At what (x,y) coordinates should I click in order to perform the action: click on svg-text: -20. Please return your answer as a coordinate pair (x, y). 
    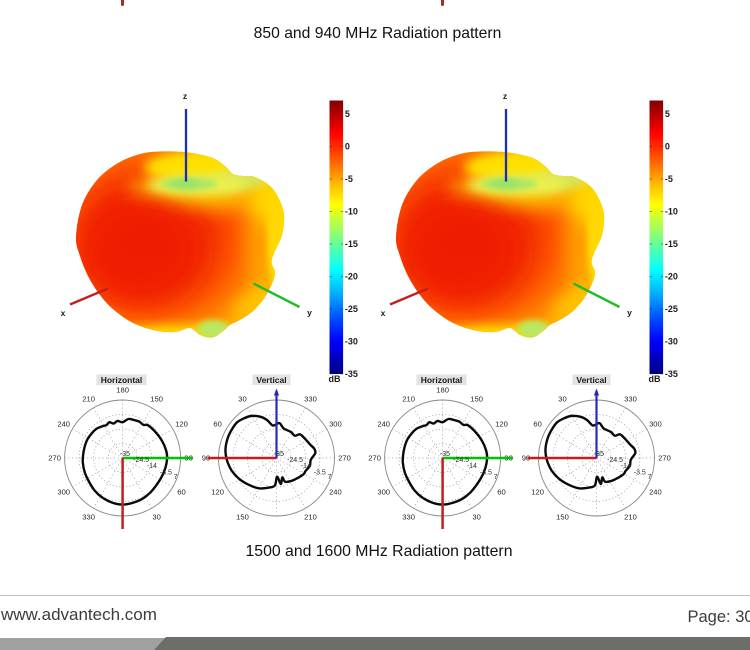
    Looking at the image, I should click on (351, 277).